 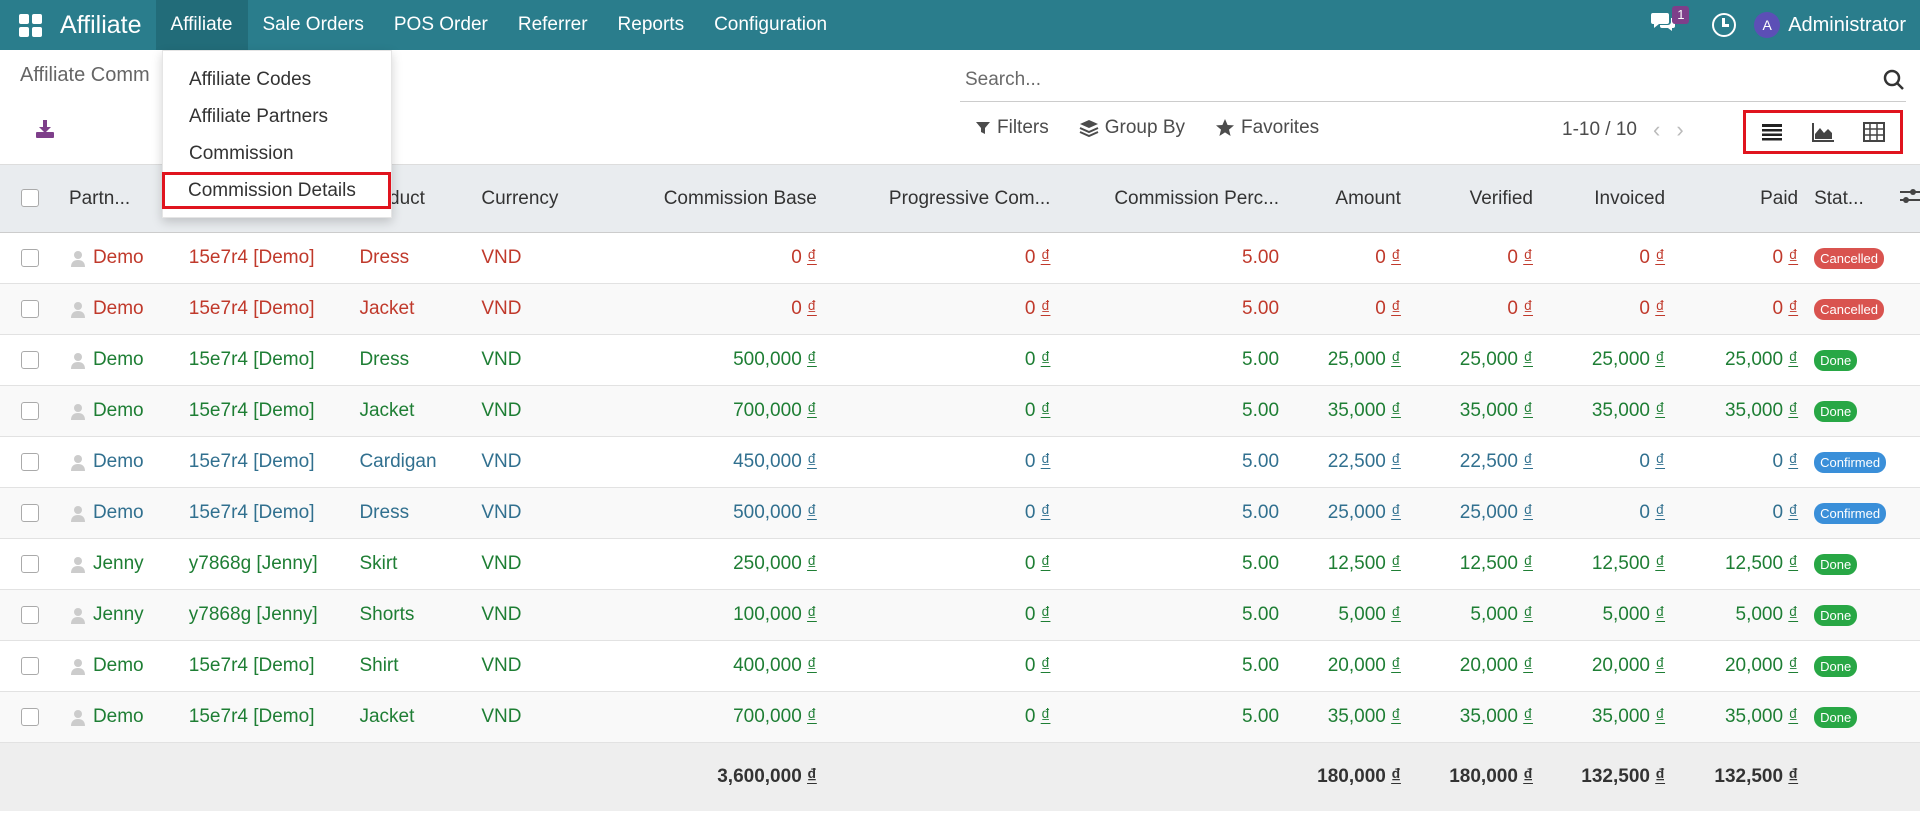 I want to click on messages-button: 1, so click(x=1670, y=23).